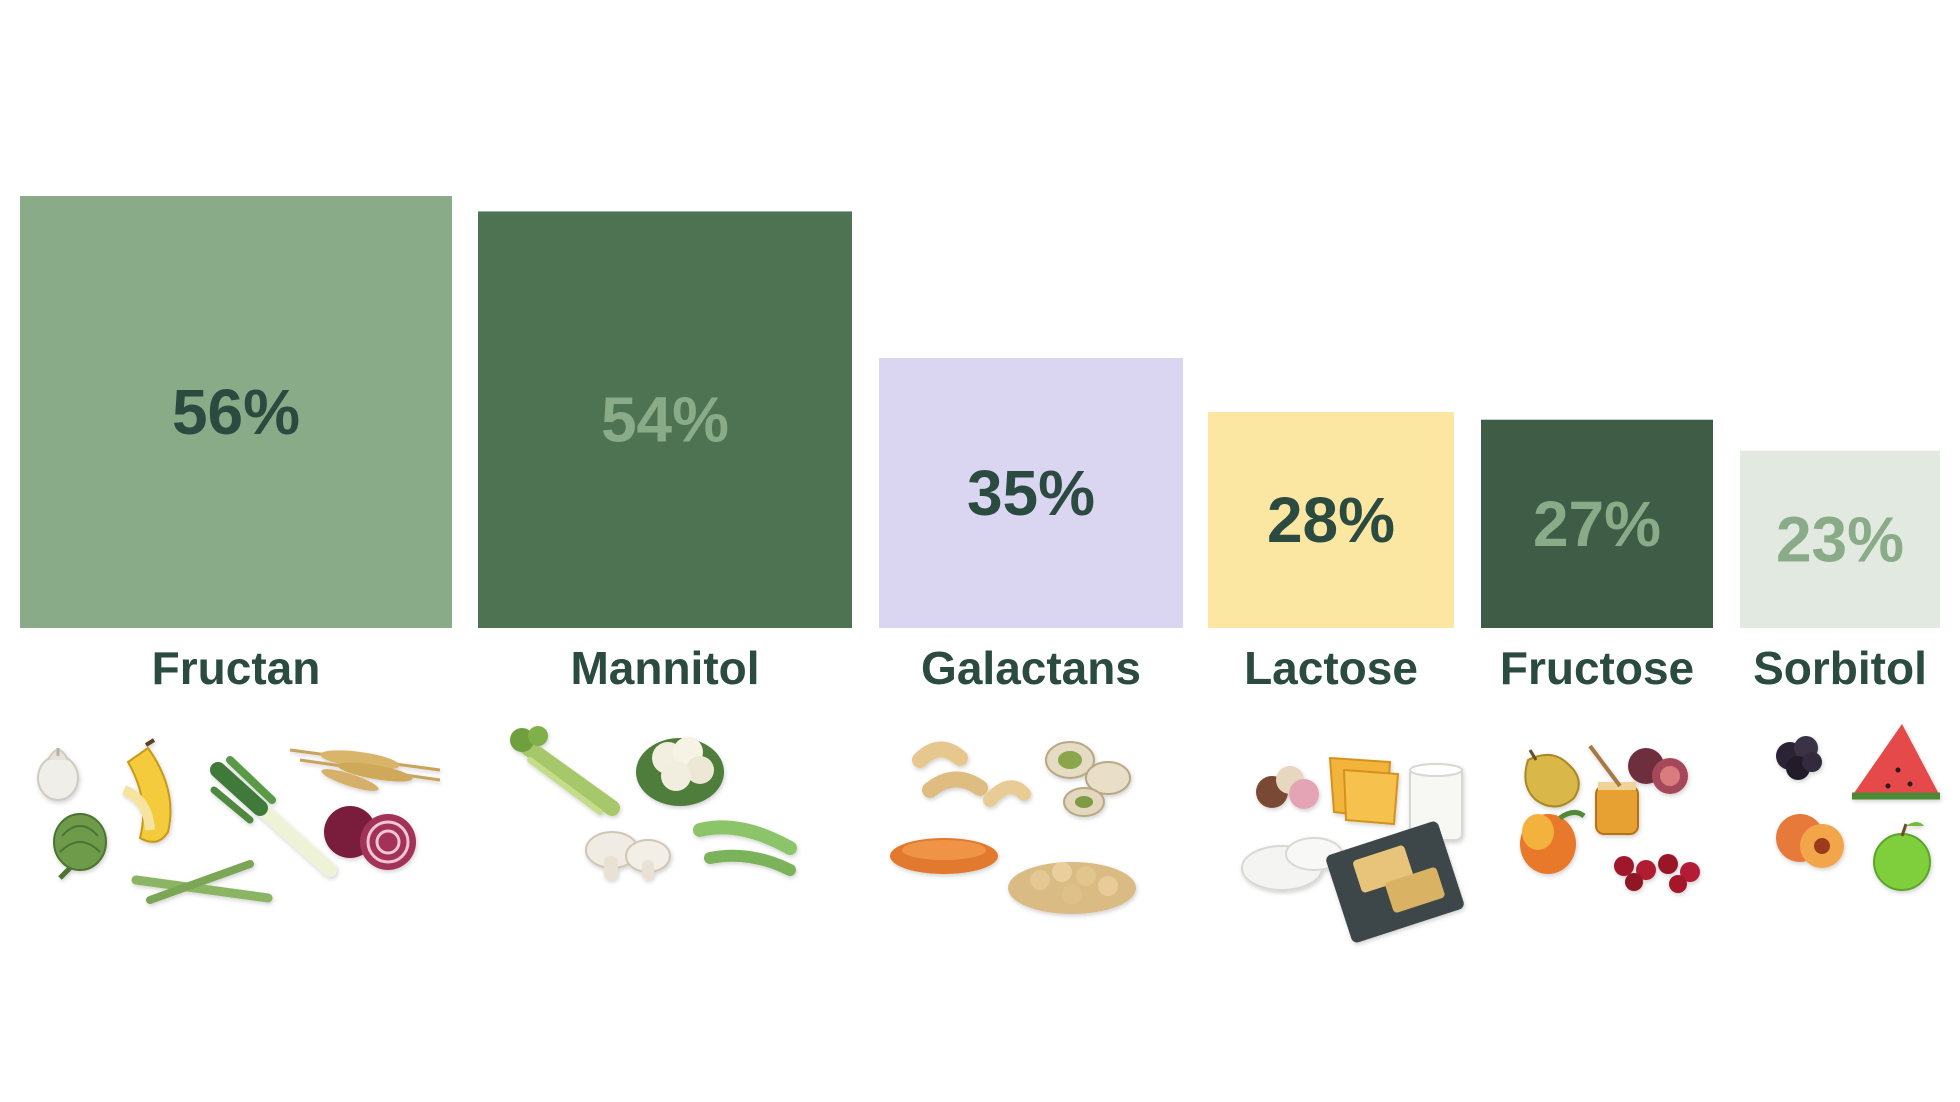 This screenshot has width=1960, height=1102. What do you see at coordinates (1395, 882) in the screenshot?
I see `halloumi-icon` at bounding box center [1395, 882].